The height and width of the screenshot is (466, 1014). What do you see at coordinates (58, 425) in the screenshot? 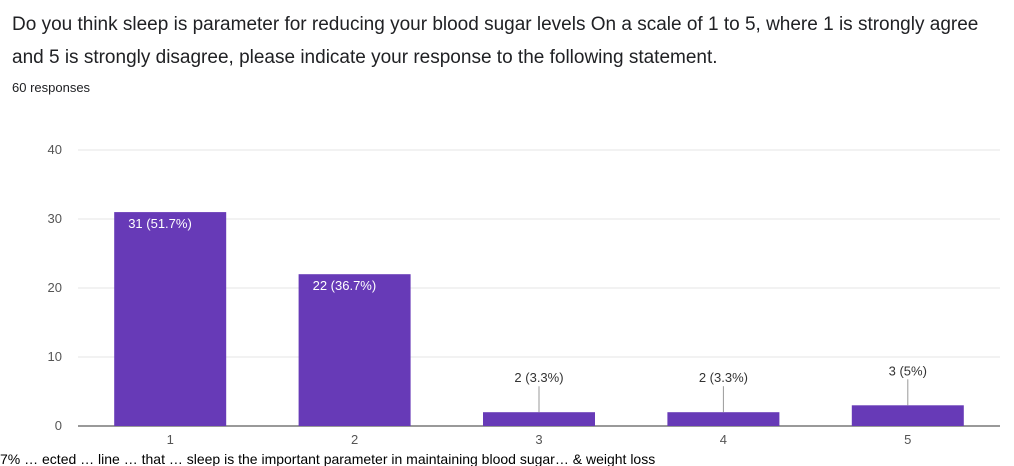
I see `y-tick-label: 0` at bounding box center [58, 425].